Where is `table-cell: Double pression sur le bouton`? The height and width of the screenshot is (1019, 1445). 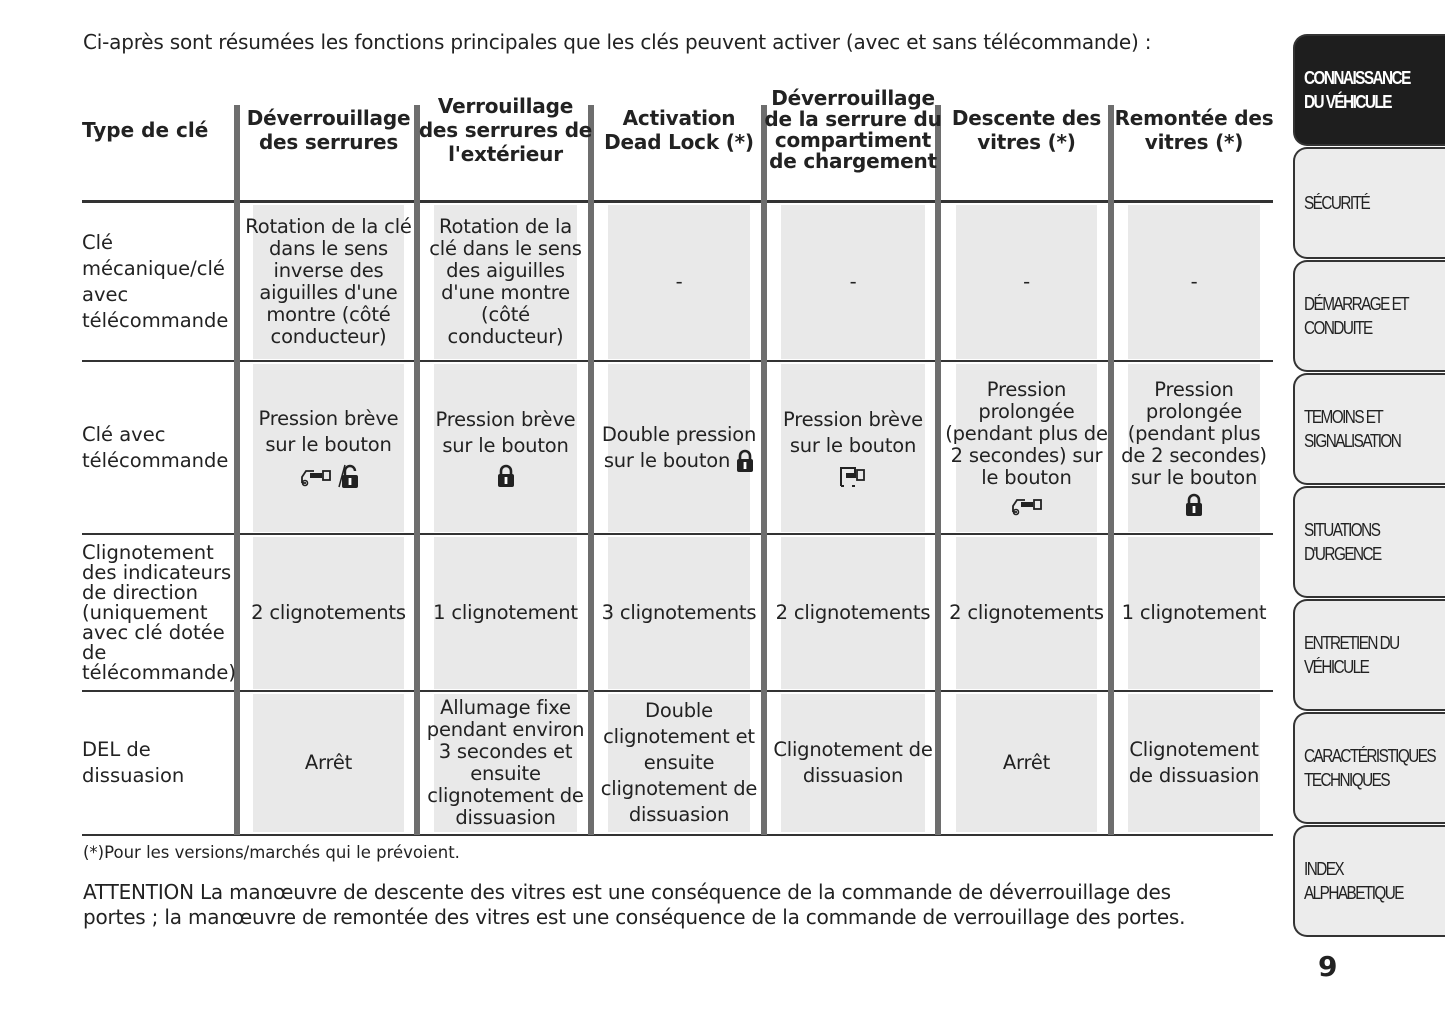
table-cell: Double pression sur le bouton is located at coordinates (679, 447).